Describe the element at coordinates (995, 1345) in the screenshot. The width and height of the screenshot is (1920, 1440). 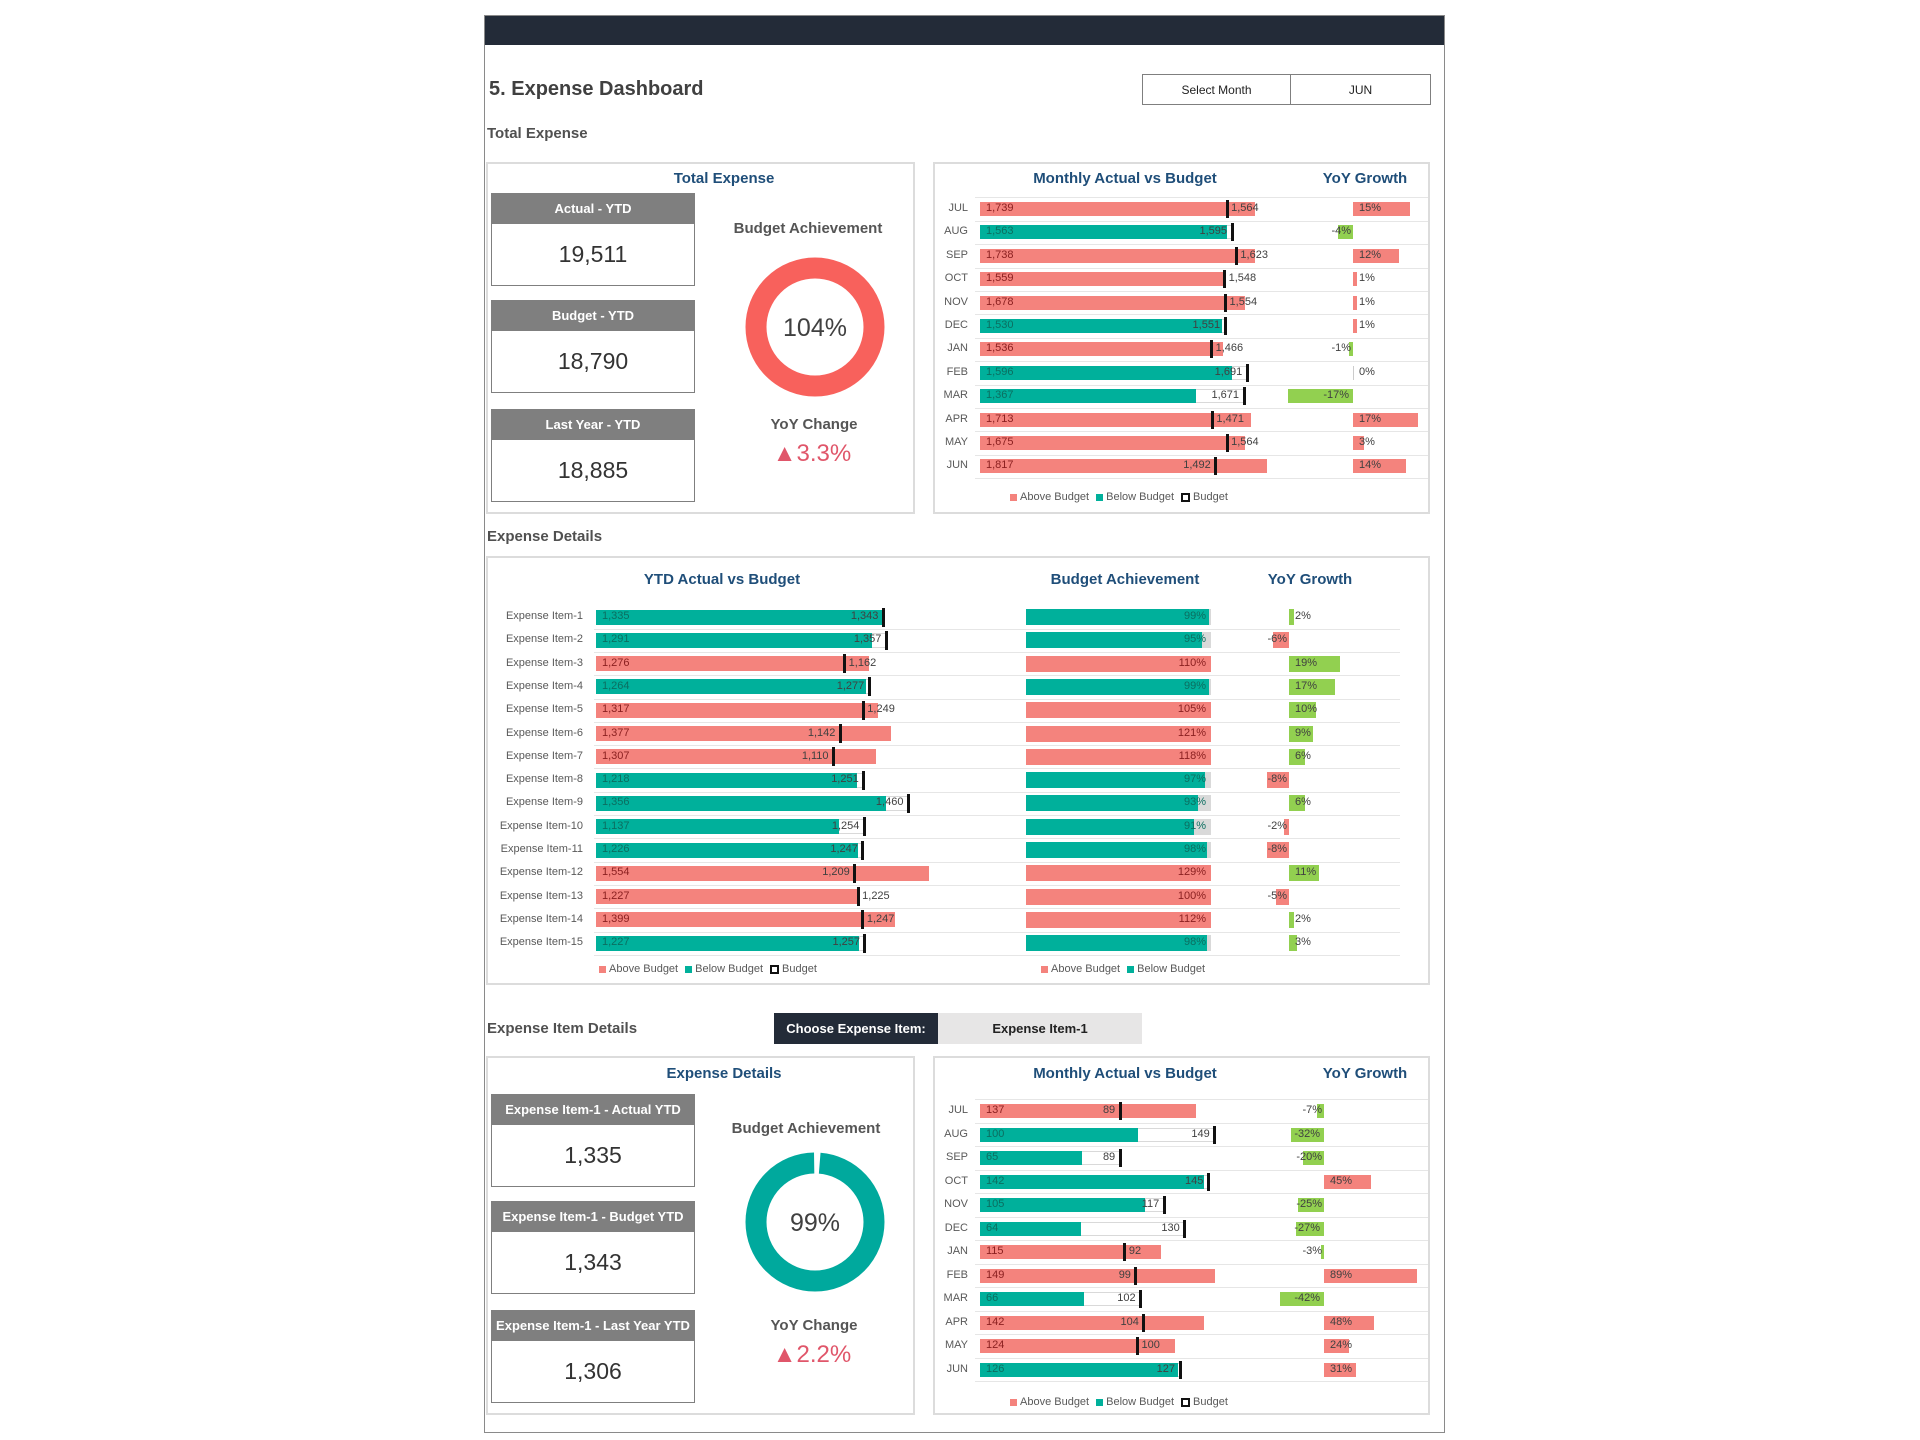
I see `actual-value: 124` at that location.